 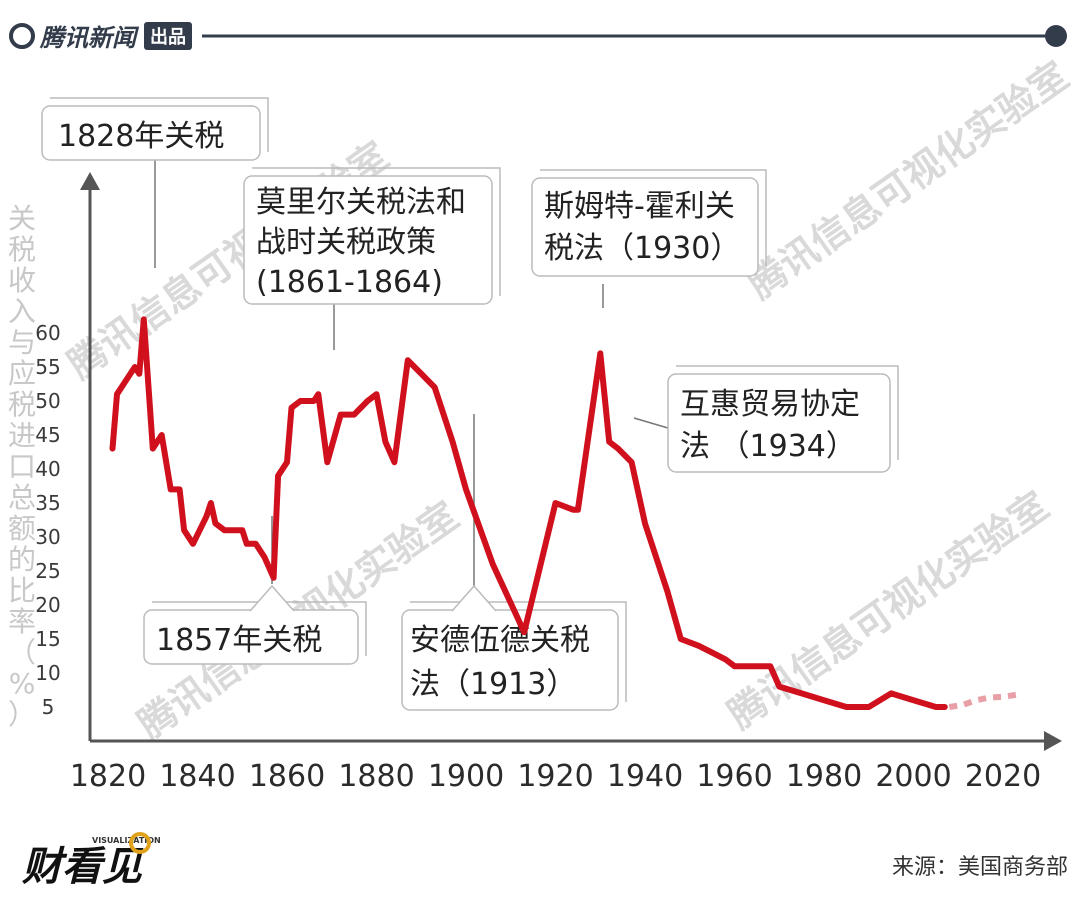 I want to click on y-tick-label: 35, so click(x=47, y=503).